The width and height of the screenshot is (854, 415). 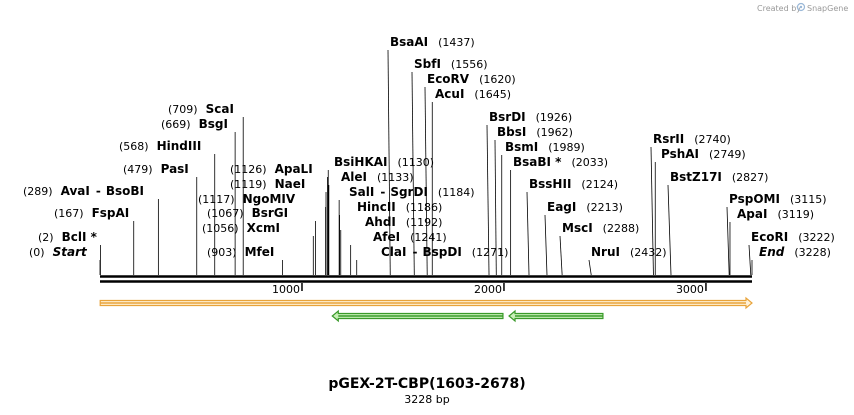 I want to click on site-hincii: HincII (1186), so click(x=391, y=237).